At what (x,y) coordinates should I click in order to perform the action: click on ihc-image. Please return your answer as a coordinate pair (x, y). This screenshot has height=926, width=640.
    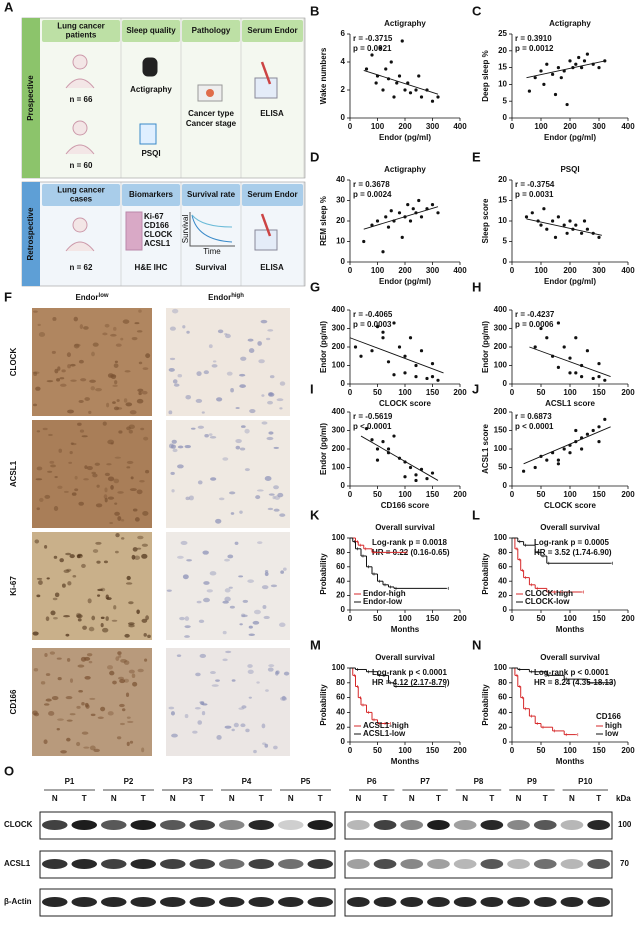
    Looking at the image, I should click on (92, 474).